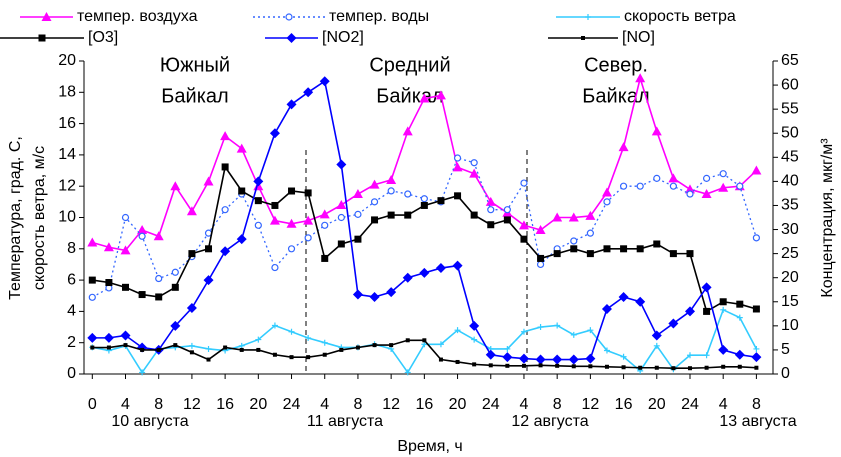  I want to click on region-label: Средний, so click(409, 65).